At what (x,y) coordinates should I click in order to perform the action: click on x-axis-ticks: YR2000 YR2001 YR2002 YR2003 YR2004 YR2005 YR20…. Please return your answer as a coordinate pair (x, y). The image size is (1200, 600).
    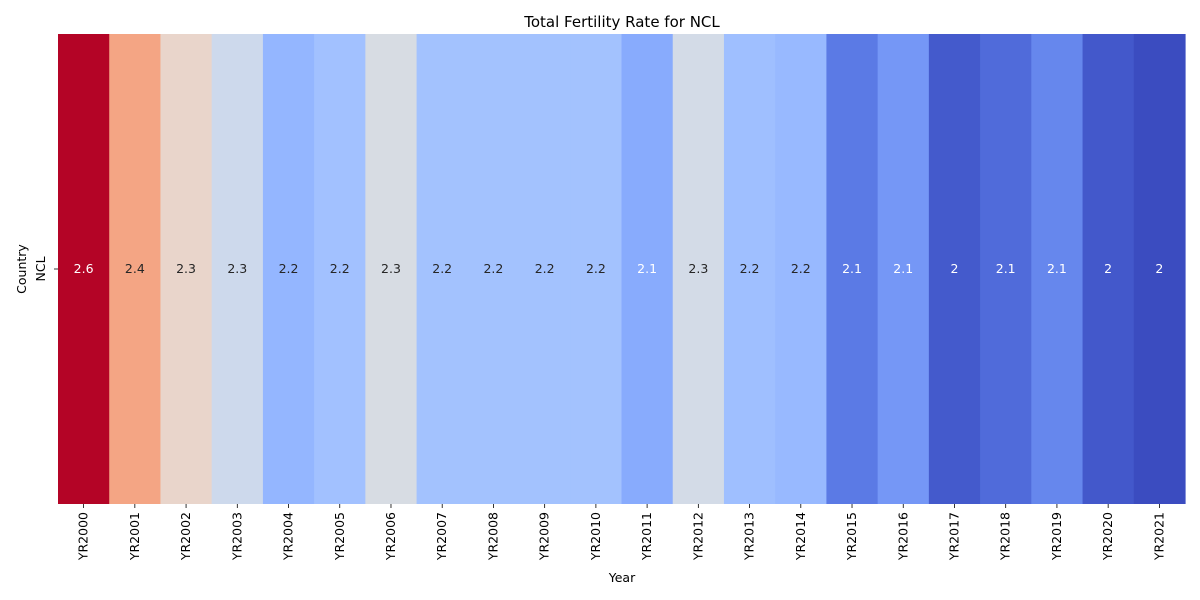
    Looking at the image, I should click on (621, 532).